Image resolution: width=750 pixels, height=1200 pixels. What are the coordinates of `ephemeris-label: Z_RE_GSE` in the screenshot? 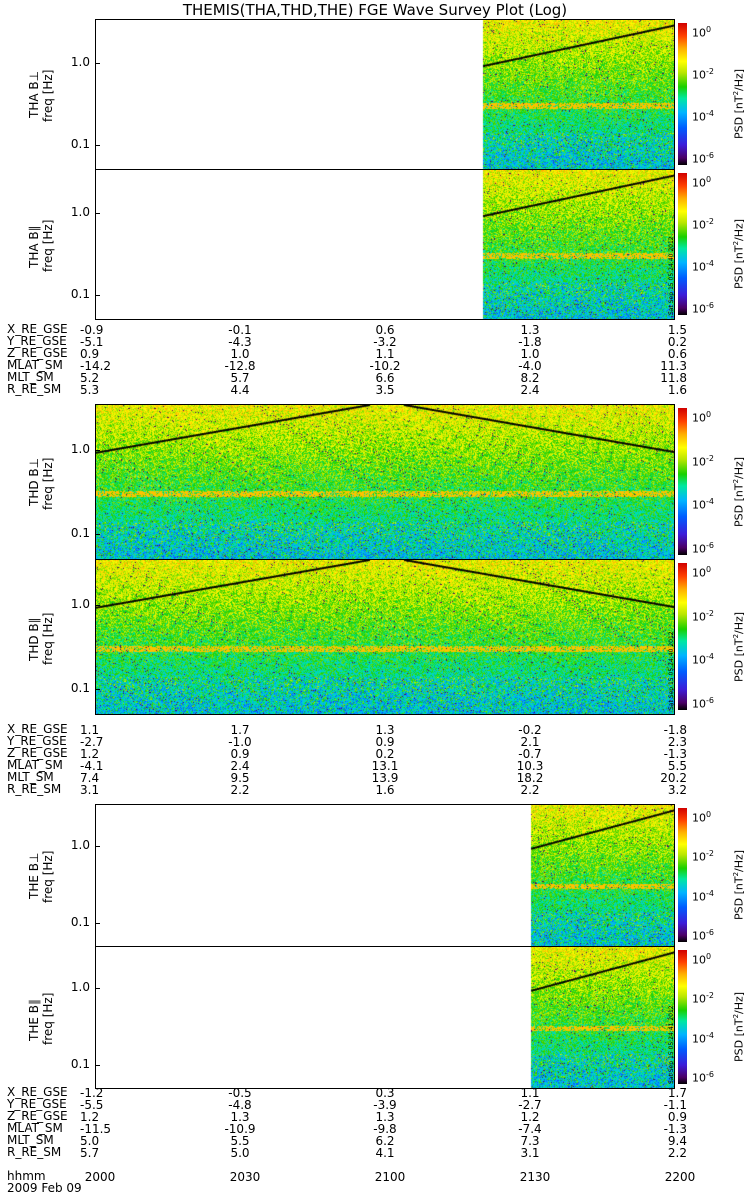 It's located at (37, 753).